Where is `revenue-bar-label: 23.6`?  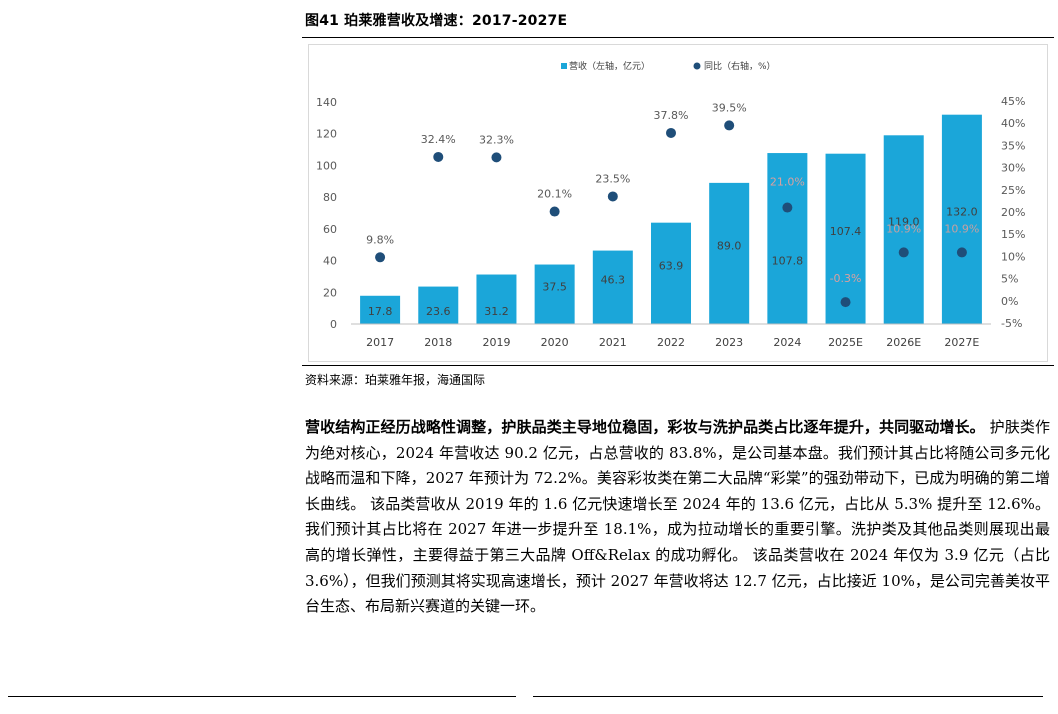 revenue-bar-label: 23.6 is located at coordinates (438, 311).